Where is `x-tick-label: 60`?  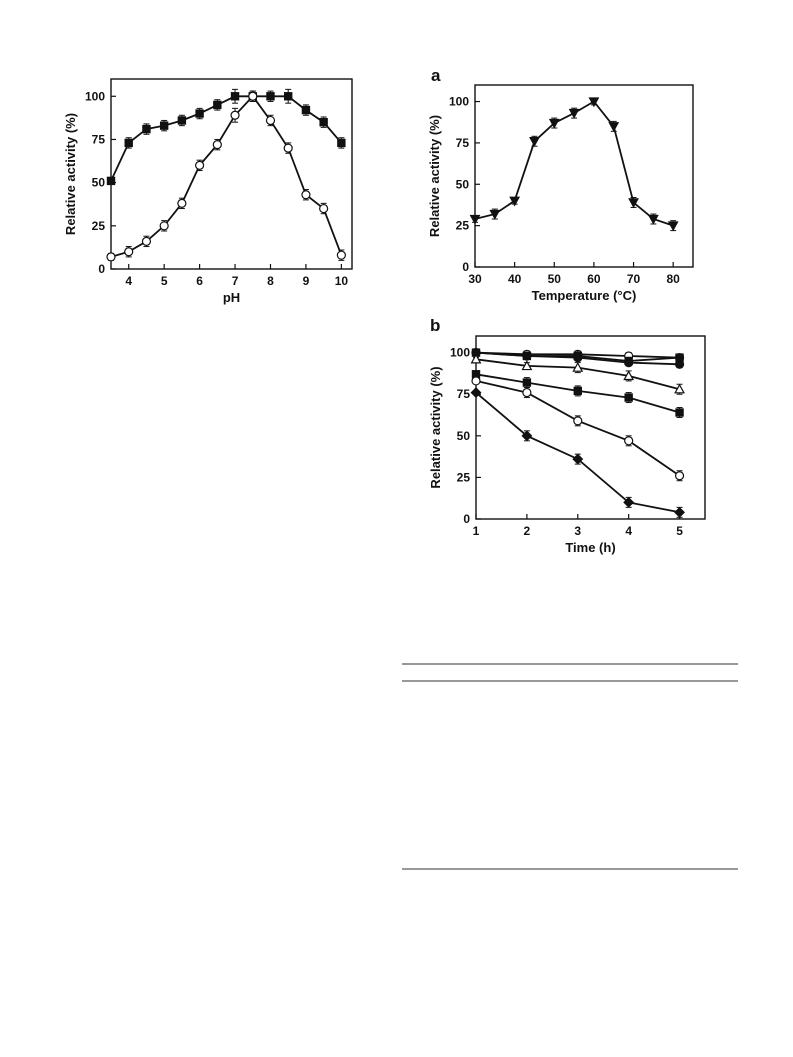 x-tick-label: 60 is located at coordinates (594, 279).